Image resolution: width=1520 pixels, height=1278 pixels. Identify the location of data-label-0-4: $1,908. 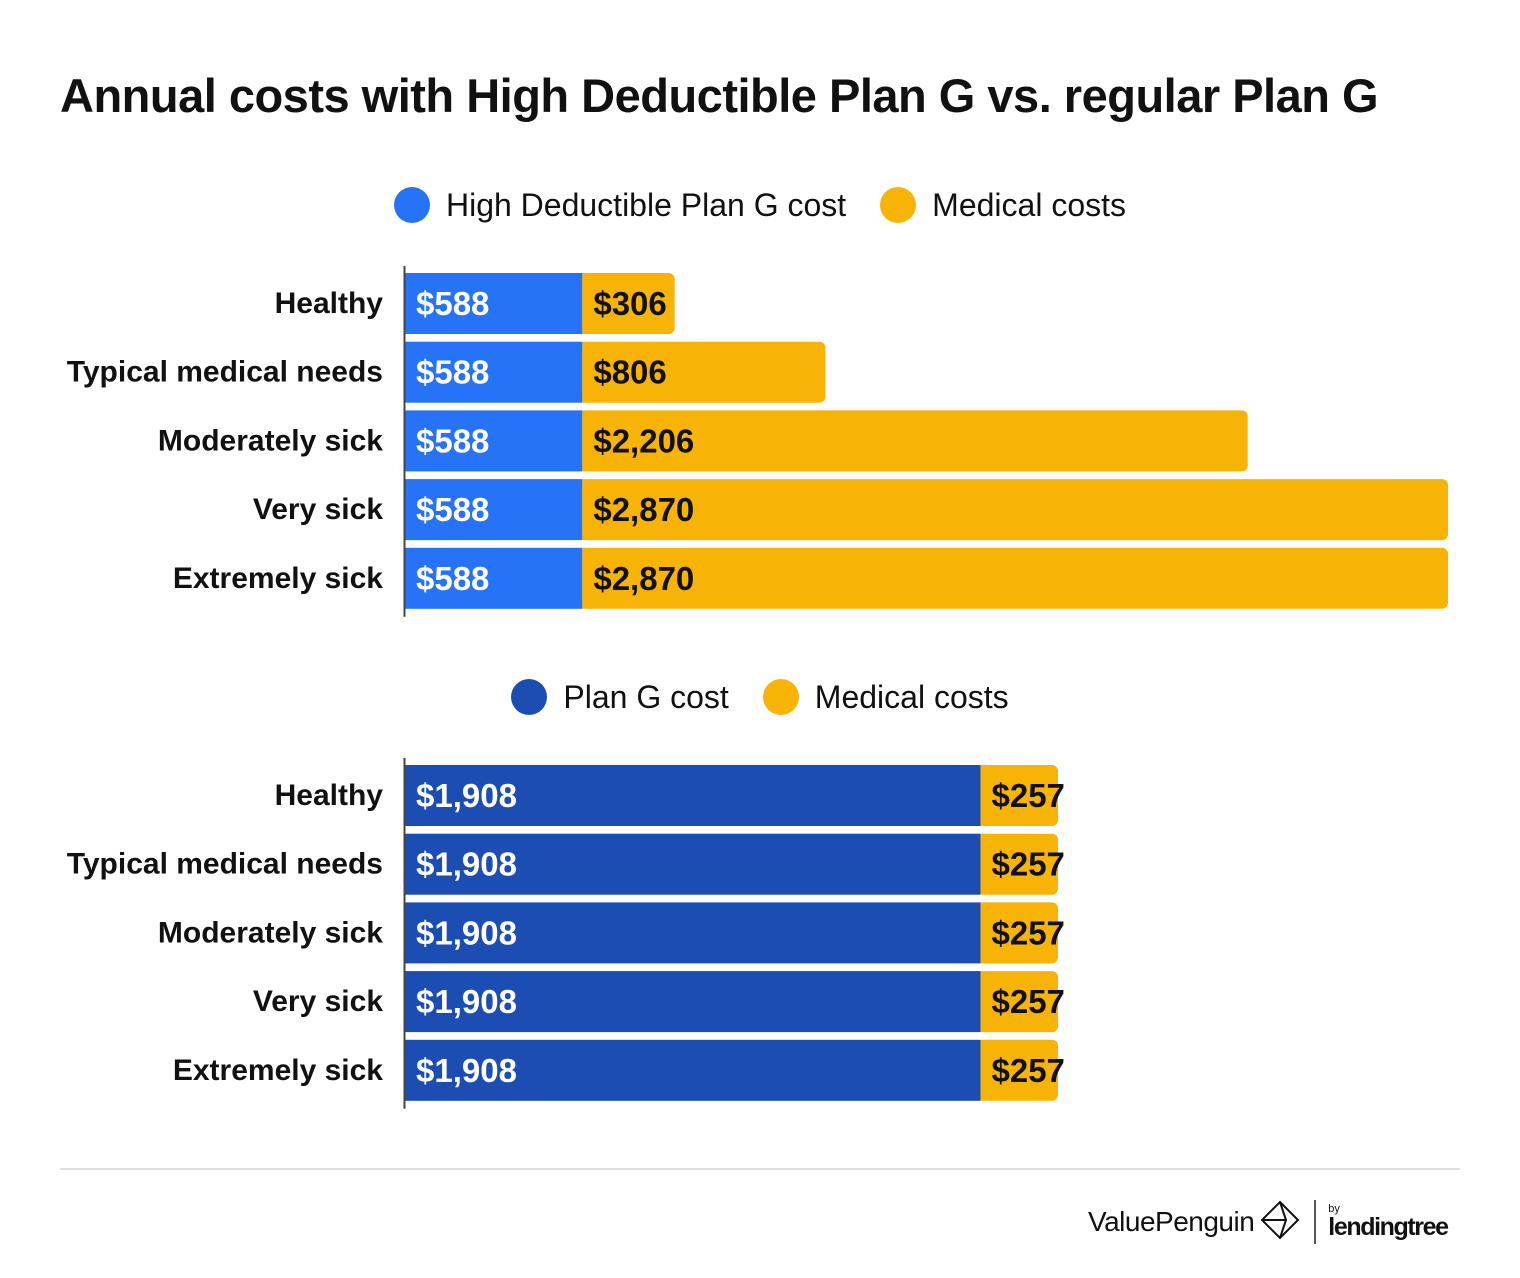
(466, 1070).